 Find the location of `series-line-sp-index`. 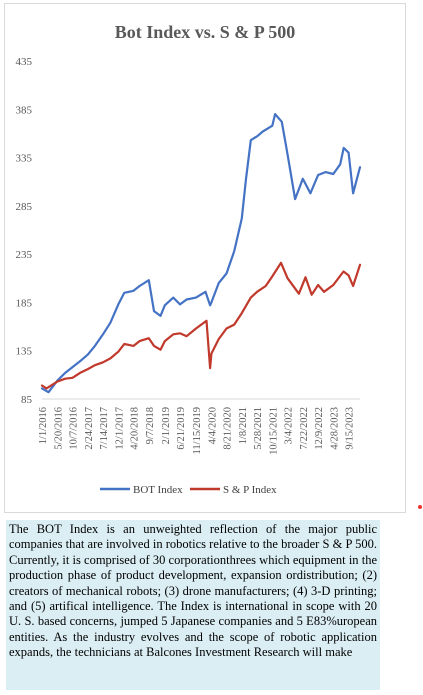

series-line-sp-index is located at coordinates (201, 325).